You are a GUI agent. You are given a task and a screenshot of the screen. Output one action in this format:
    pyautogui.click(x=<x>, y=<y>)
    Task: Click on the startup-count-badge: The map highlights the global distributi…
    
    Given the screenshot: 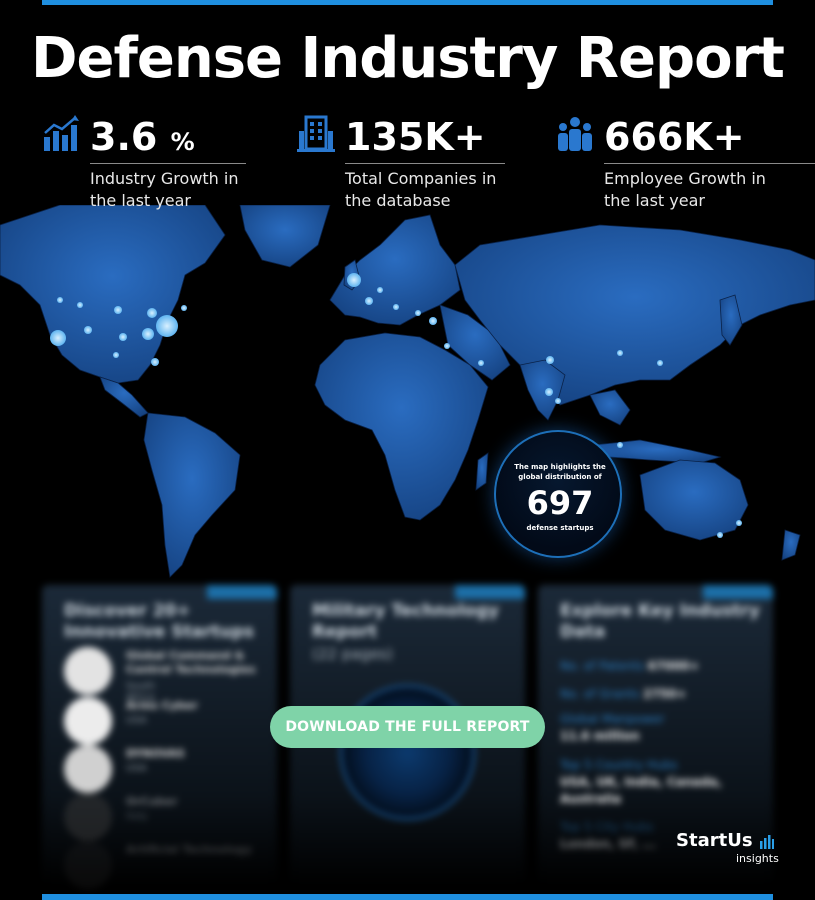 What is the action you would take?
    pyautogui.click(x=558, y=494)
    